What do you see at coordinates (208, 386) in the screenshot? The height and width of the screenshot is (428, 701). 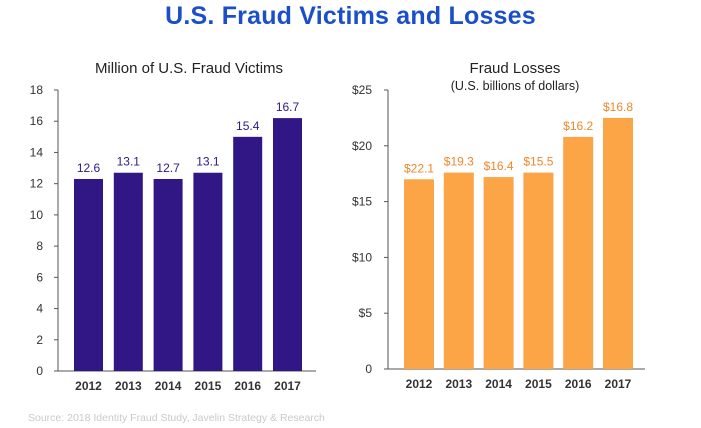 I see `victims-x-tick-2015: 2015` at bounding box center [208, 386].